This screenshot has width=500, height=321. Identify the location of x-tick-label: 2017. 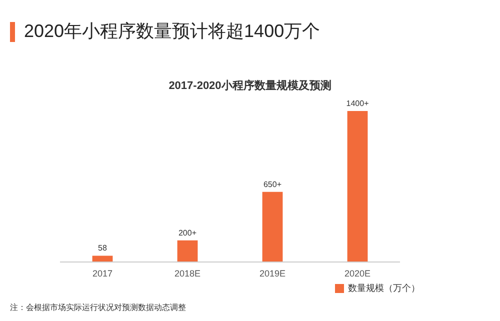
(102, 273).